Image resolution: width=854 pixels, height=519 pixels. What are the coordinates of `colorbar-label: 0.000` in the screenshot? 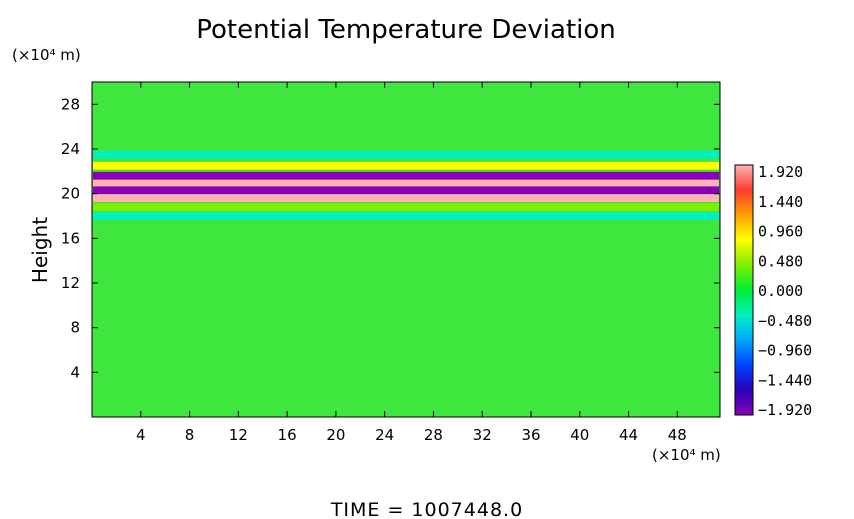 It's located at (780, 291).